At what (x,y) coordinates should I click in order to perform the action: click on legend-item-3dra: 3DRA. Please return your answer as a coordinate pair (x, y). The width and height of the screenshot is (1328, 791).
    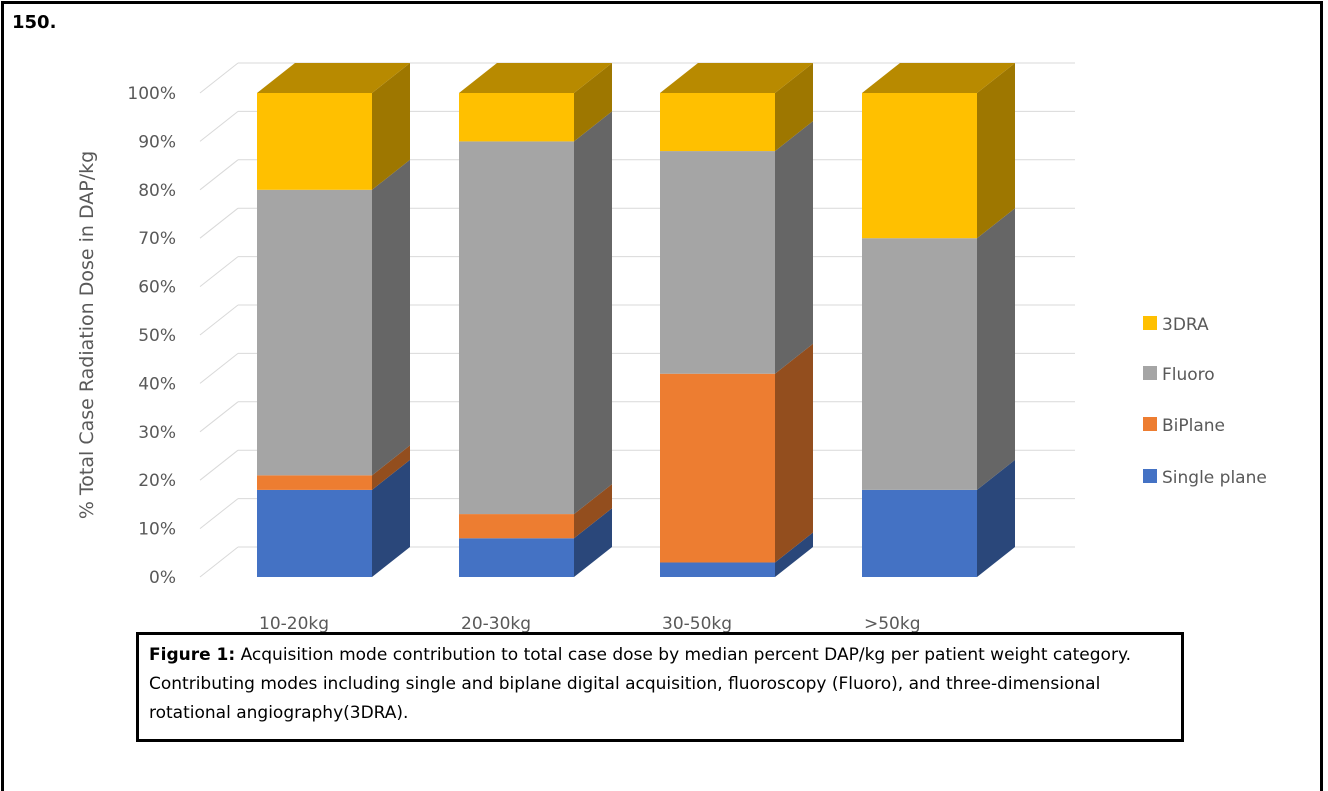
    Looking at the image, I should click on (1176, 325).